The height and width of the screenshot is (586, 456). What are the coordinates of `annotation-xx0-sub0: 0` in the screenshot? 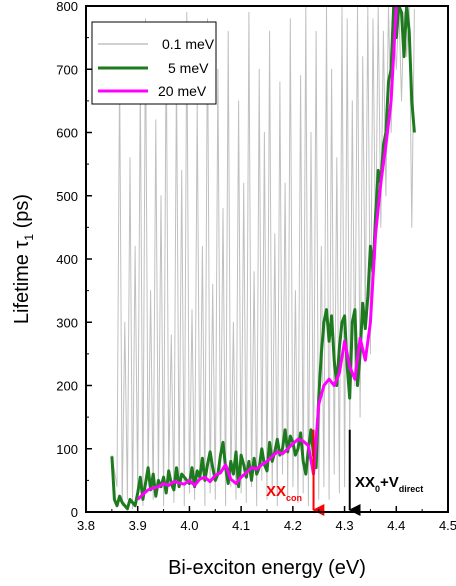 It's located at (377, 489).